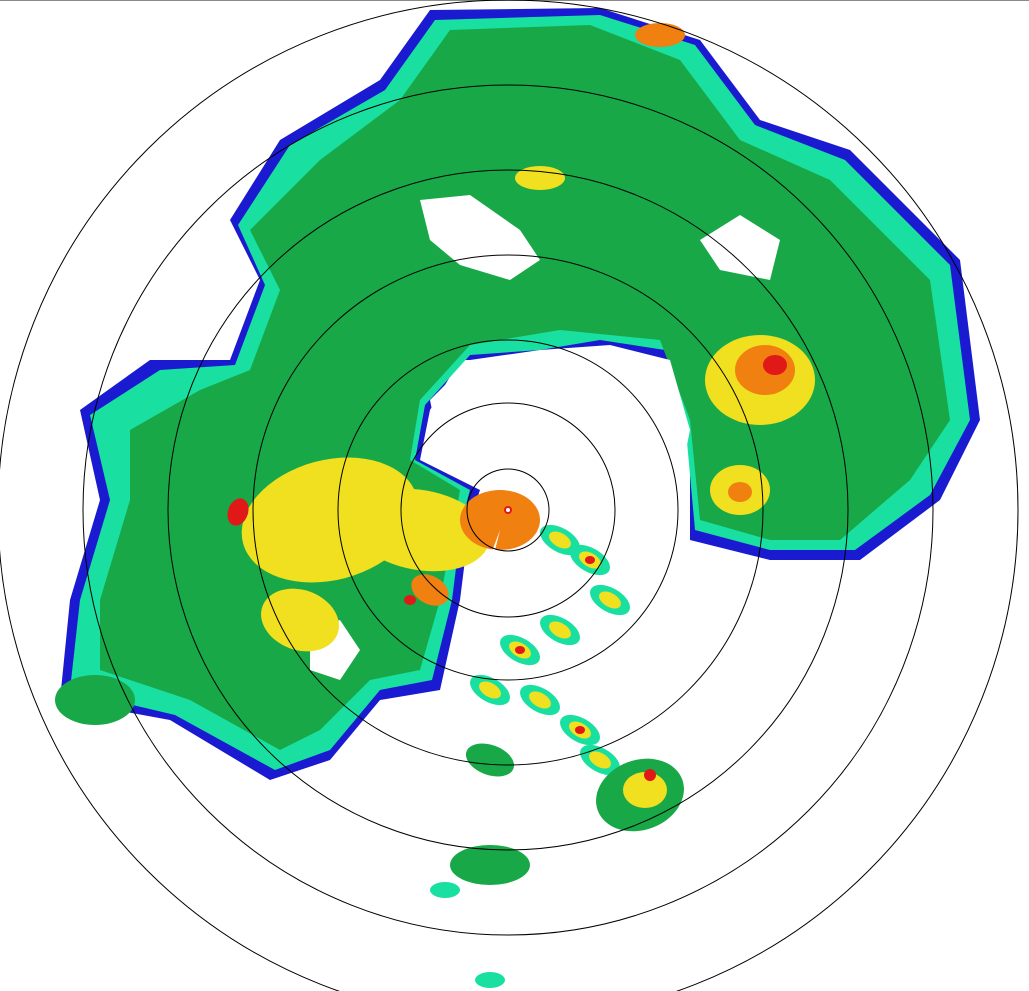 The width and height of the screenshot is (1029, 991). Describe the element at coordinates (485, 571) in the screenshot. I see `beam-blockage` at that location.